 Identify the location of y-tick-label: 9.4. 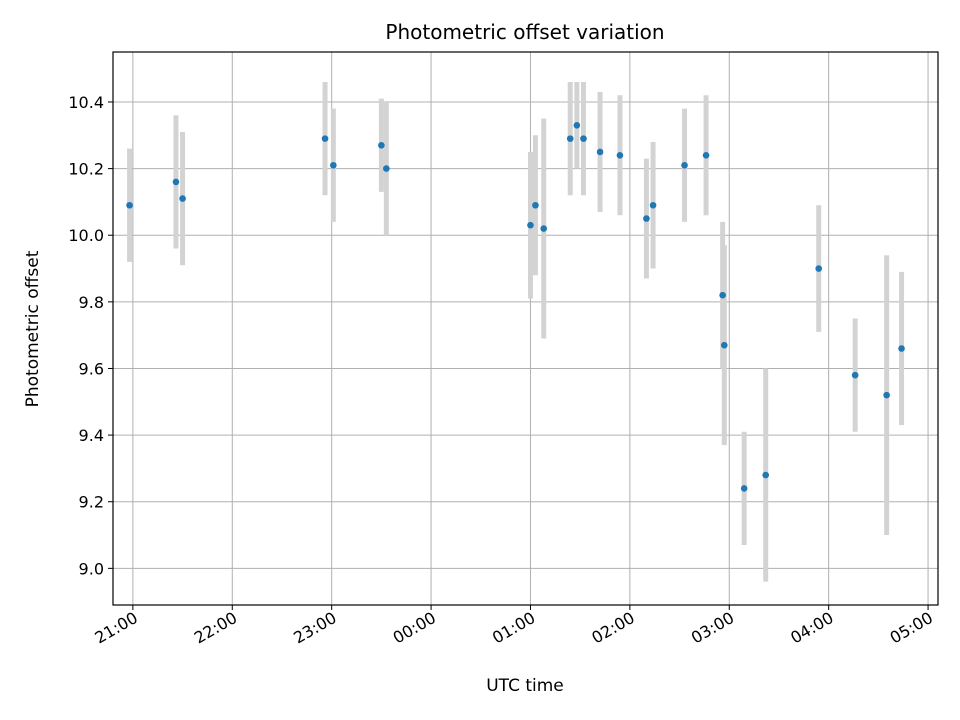
(91, 435).